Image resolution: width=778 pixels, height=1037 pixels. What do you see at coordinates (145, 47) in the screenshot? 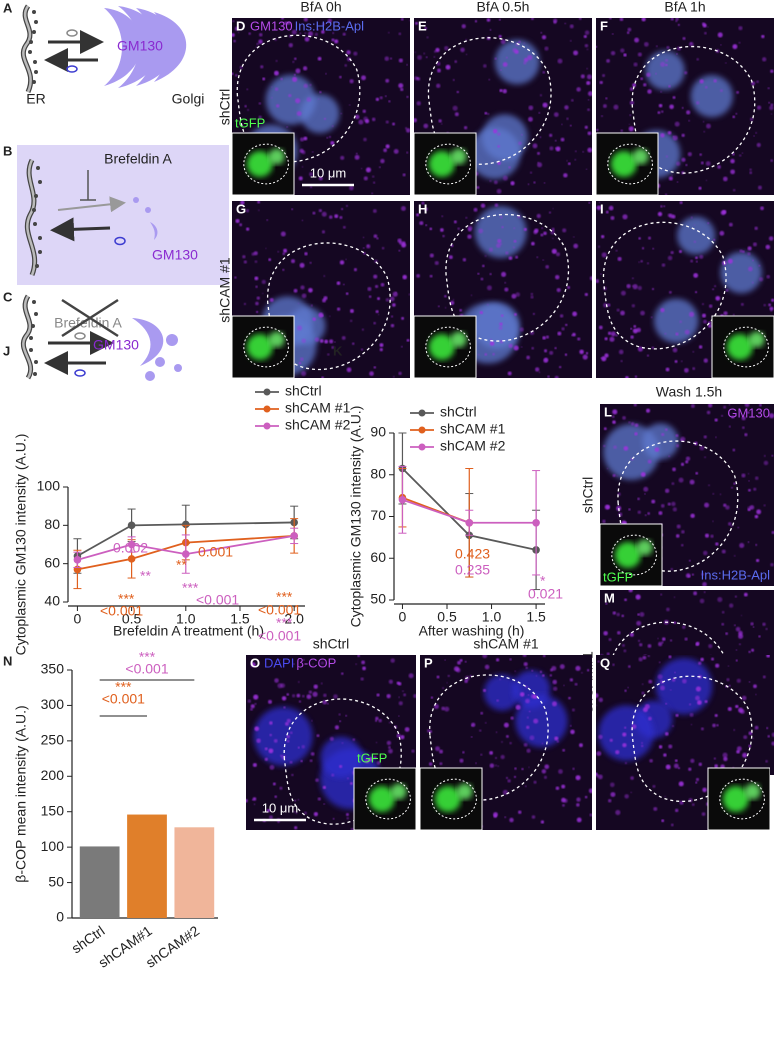
I see `golgi` at bounding box center [145, 47].